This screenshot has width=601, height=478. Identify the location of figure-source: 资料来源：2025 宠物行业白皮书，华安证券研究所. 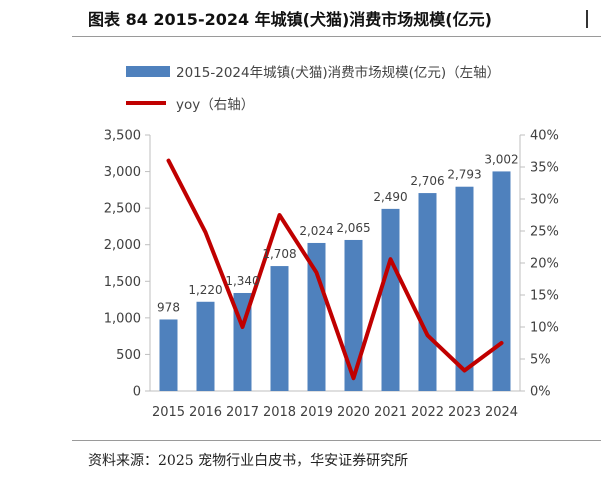
(248, 461).